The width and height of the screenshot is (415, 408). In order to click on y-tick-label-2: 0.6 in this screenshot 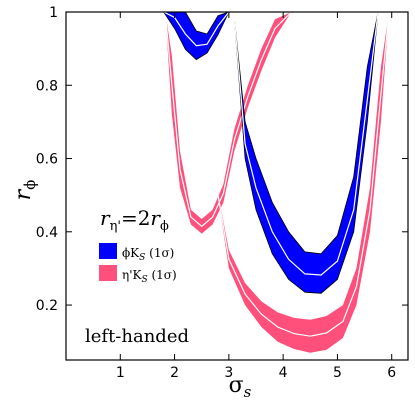, I will do `click(47, 160)`.